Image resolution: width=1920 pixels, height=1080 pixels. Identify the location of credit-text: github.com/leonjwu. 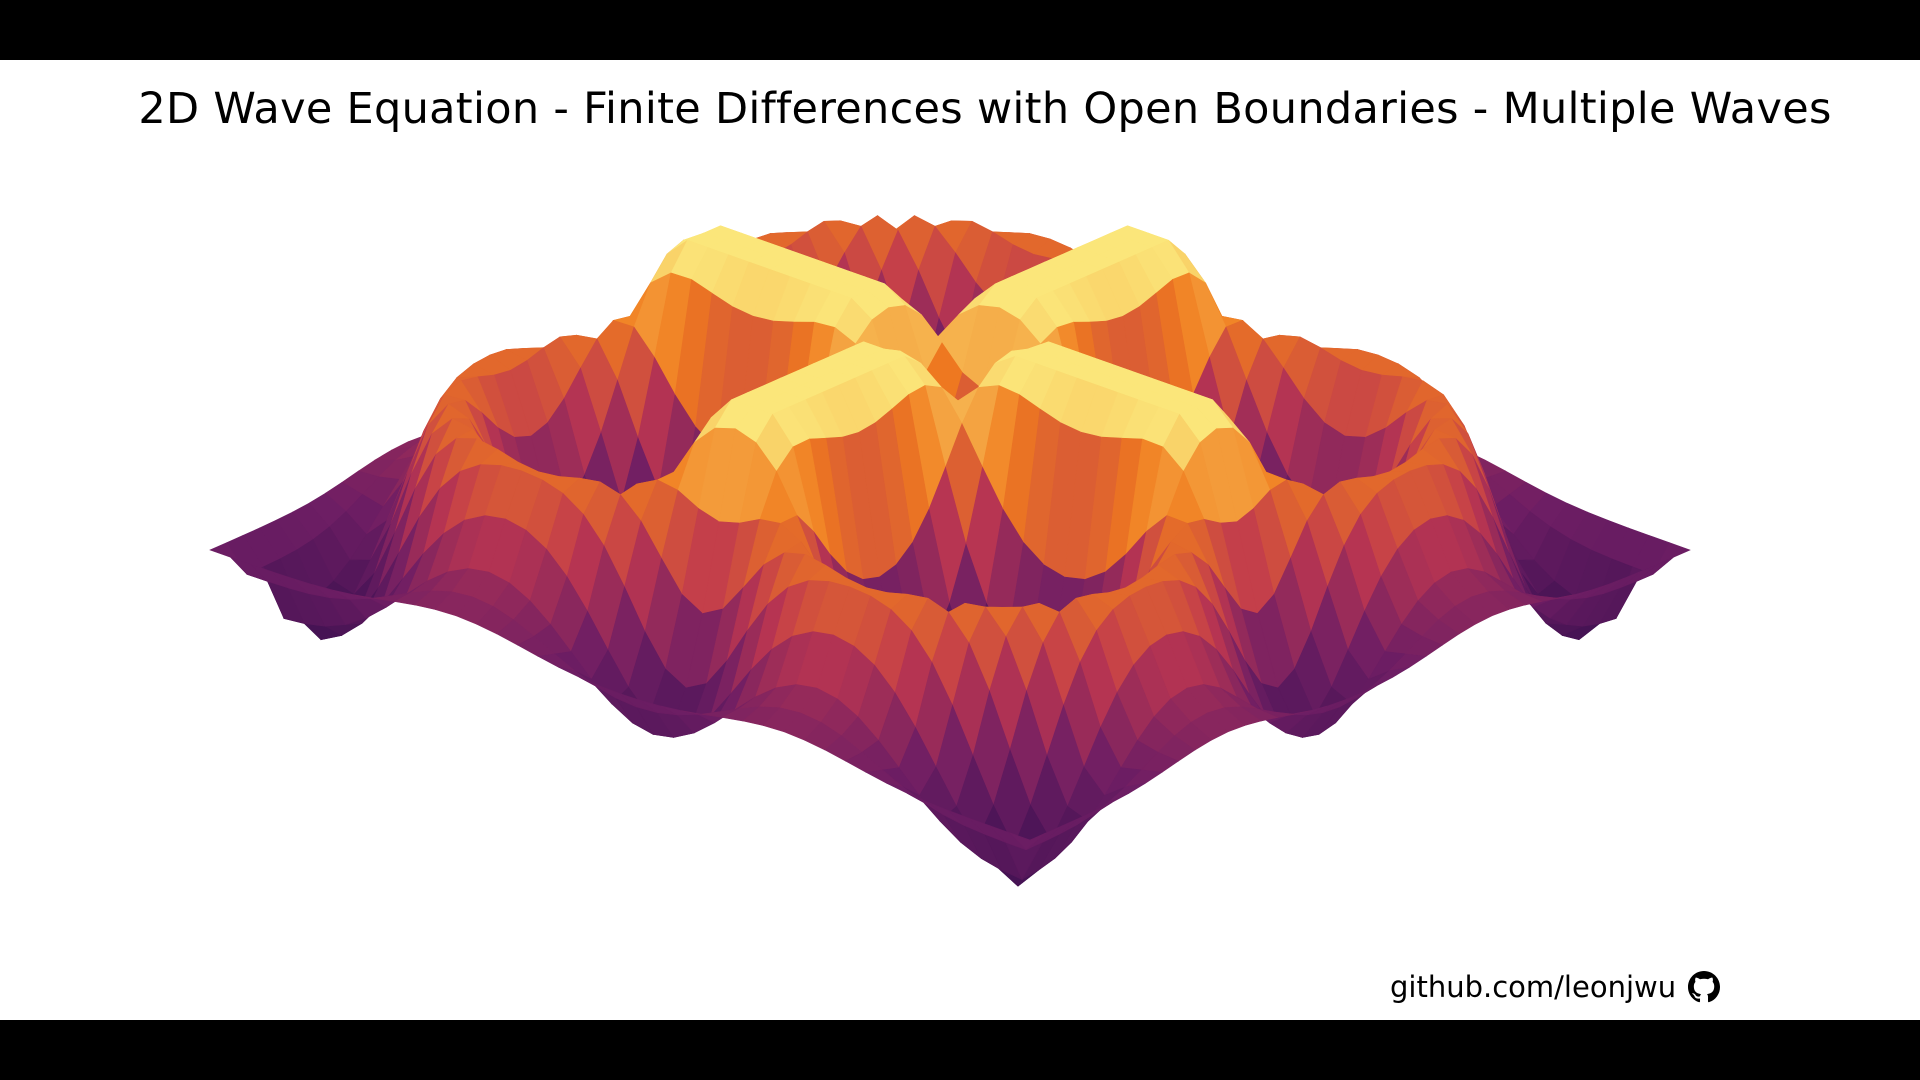
(1533, 987).